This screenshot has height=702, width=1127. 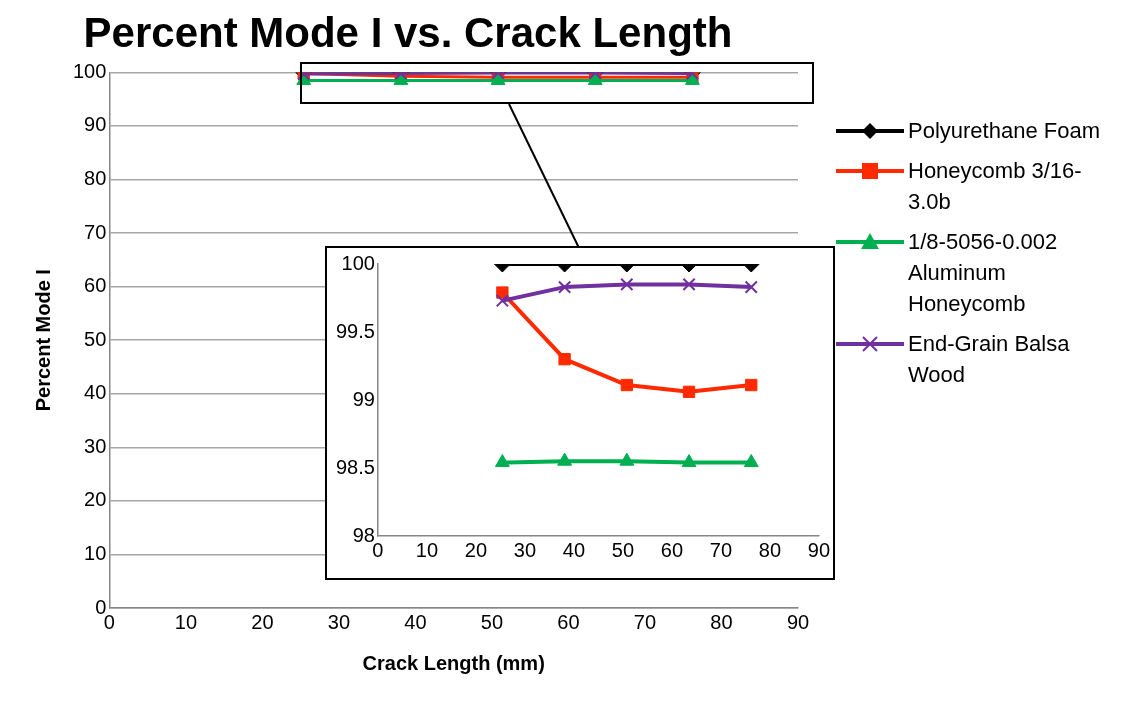 What do you see at coordinates (355, 466) in the screenshot?
I see `y-tick-label: 98.5` at bounding box center [355, 466].